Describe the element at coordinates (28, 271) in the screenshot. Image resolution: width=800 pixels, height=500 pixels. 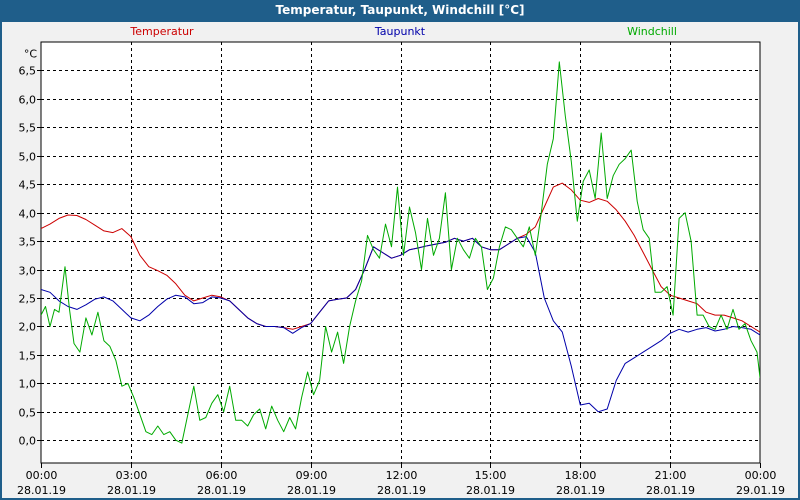
I see `y-tick-label: 3,0` at that location.